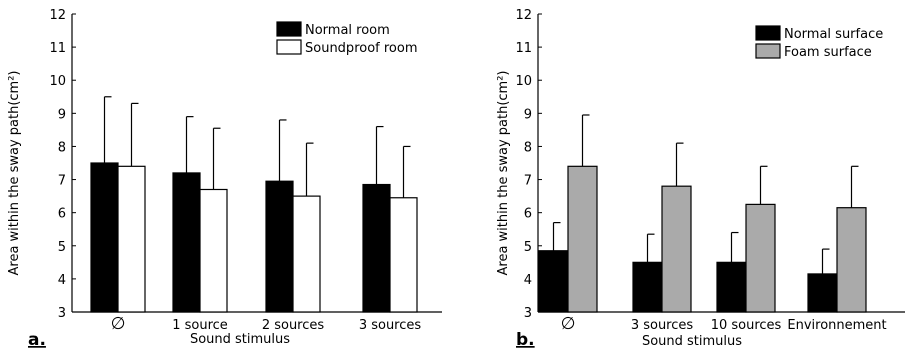  Describe the element at coordinates (361, 48) in the screenshot. I see `legend-label: Soundproof room` at that location.